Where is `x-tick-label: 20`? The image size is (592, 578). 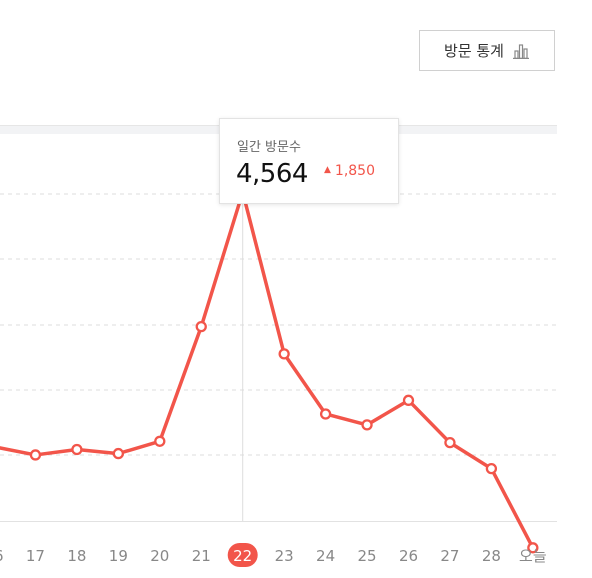
x-tick-label: 20 is located at coordinates (159, 556).